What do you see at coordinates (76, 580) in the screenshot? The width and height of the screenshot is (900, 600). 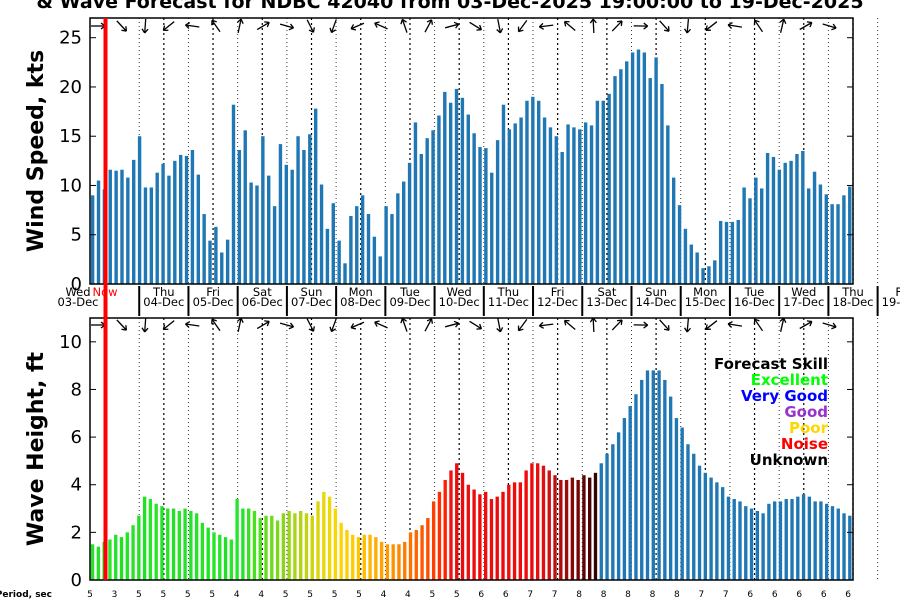 I see `wave-y-tick-label: 0` at bounding box center [76, 580].